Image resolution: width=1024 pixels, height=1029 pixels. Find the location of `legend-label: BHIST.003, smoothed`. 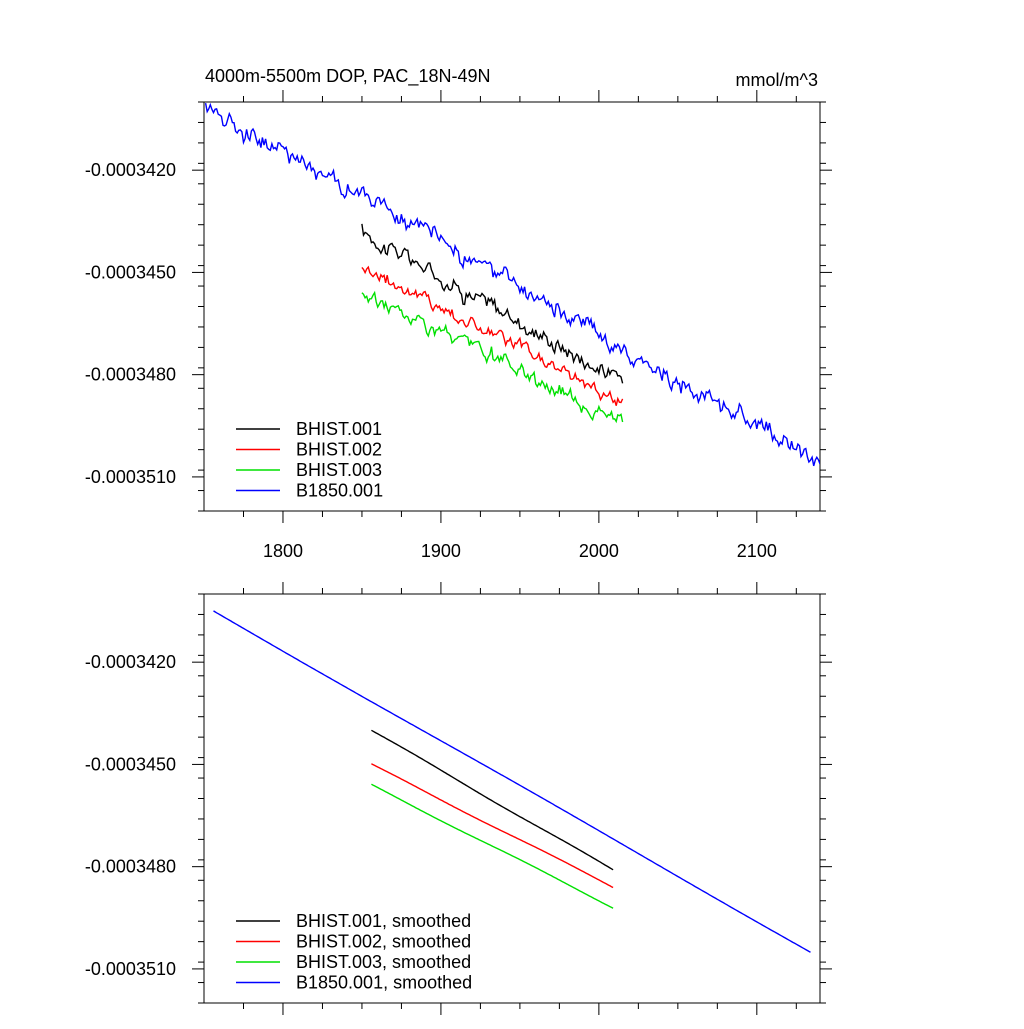

legend-label: BHIST.003, smoothed is located at coordinates (383, 962).